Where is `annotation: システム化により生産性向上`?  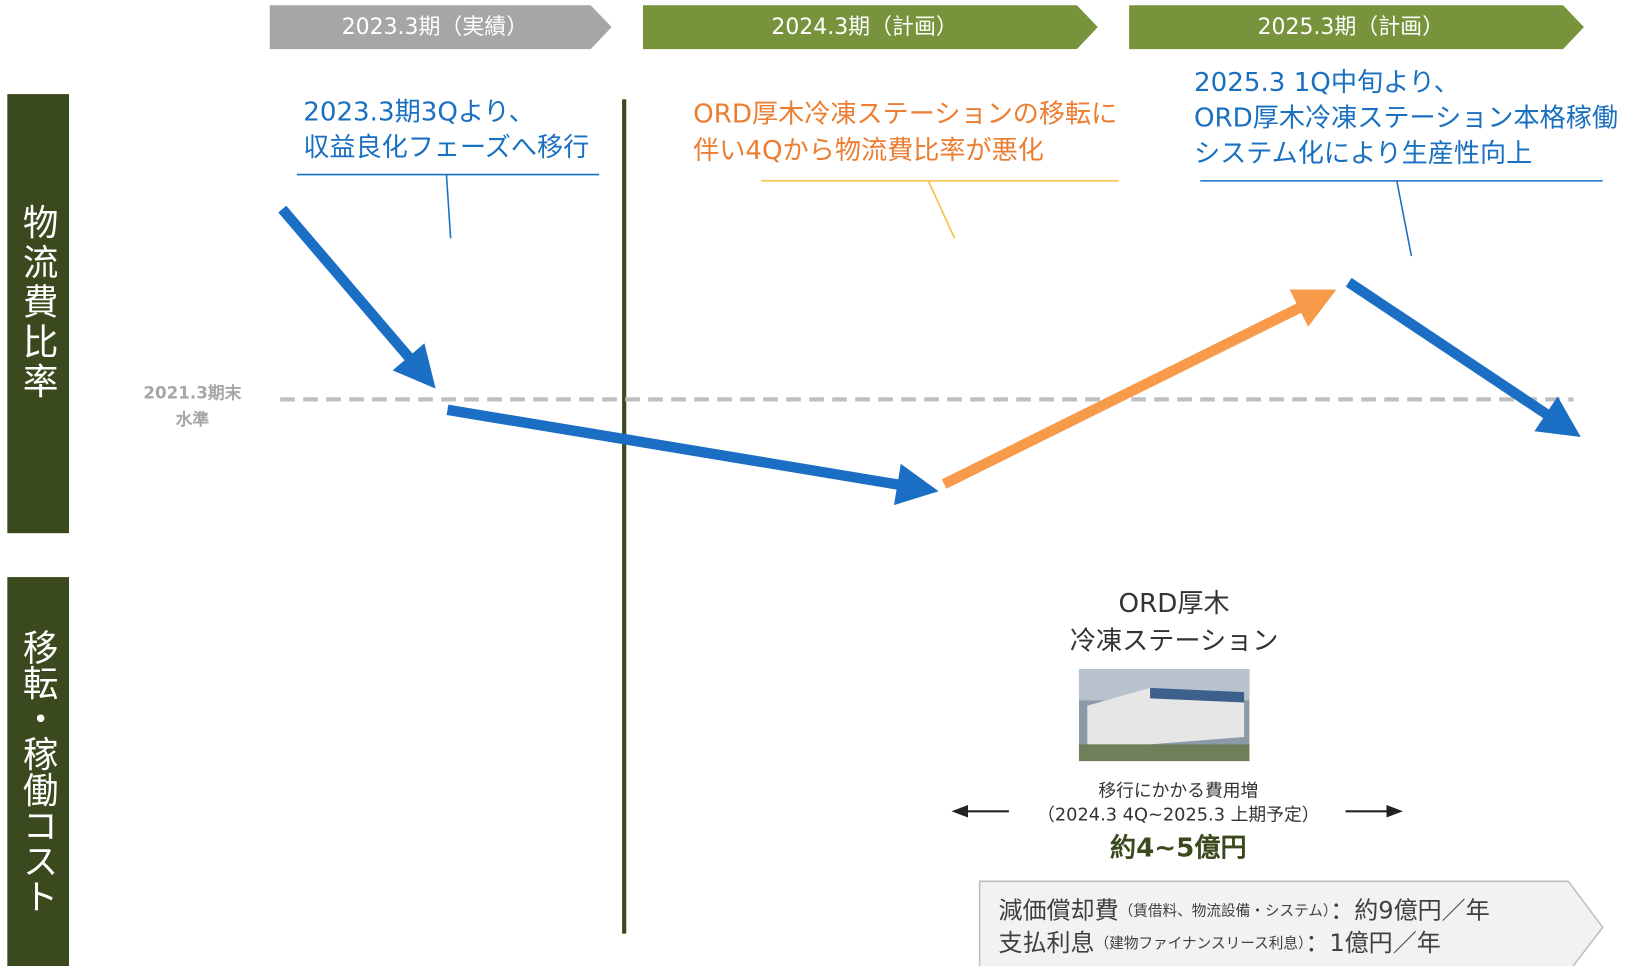 annotation: システム化により生産性向上 is located at coordinates (1363, 154).